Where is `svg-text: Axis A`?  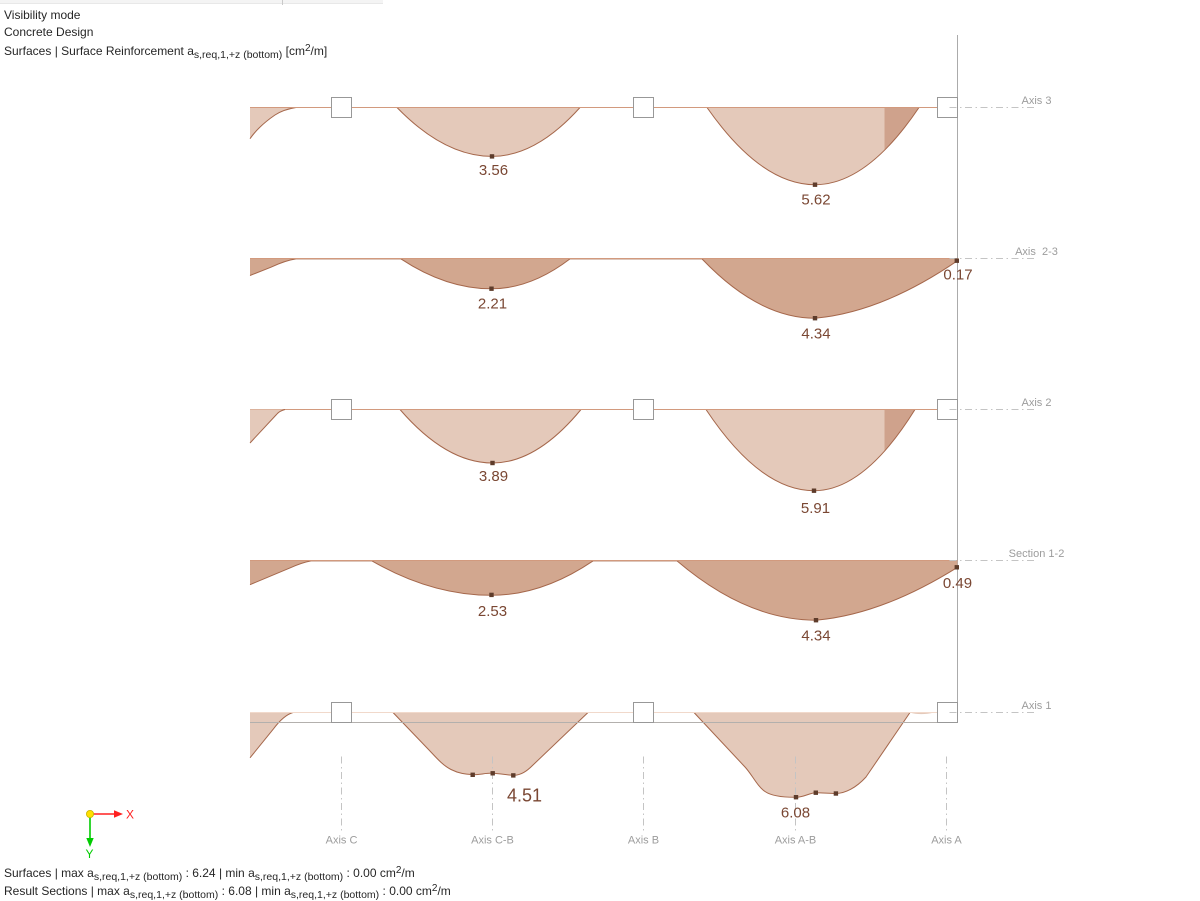
svg-text: Axis A is located at coordinates (946, 841).